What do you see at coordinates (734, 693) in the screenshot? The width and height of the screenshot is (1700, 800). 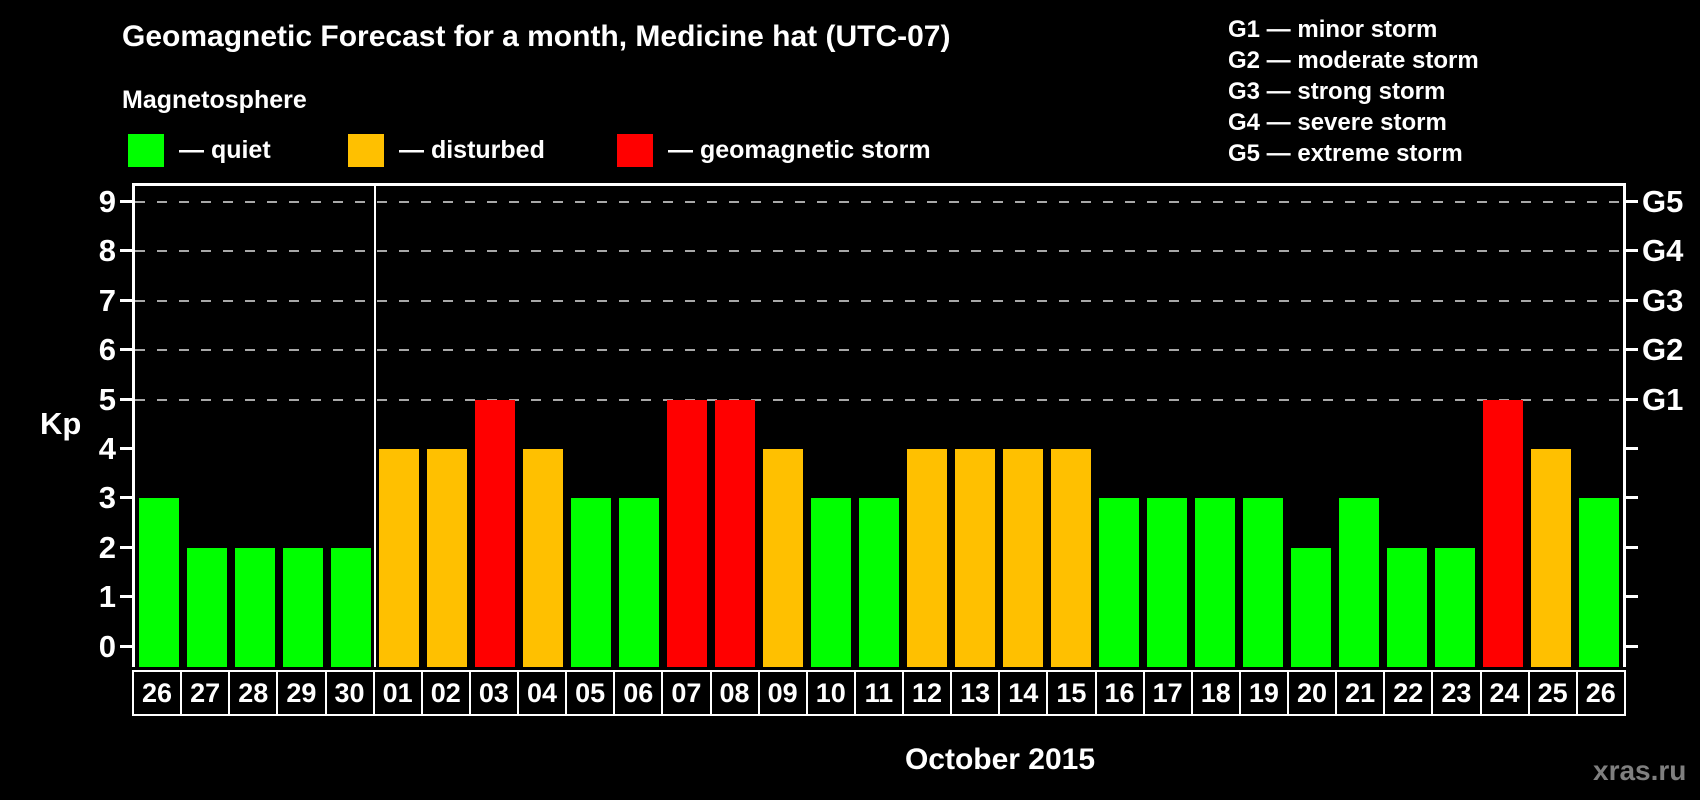 I see `date-cell-08: 08` at bounding box center [734, 693].